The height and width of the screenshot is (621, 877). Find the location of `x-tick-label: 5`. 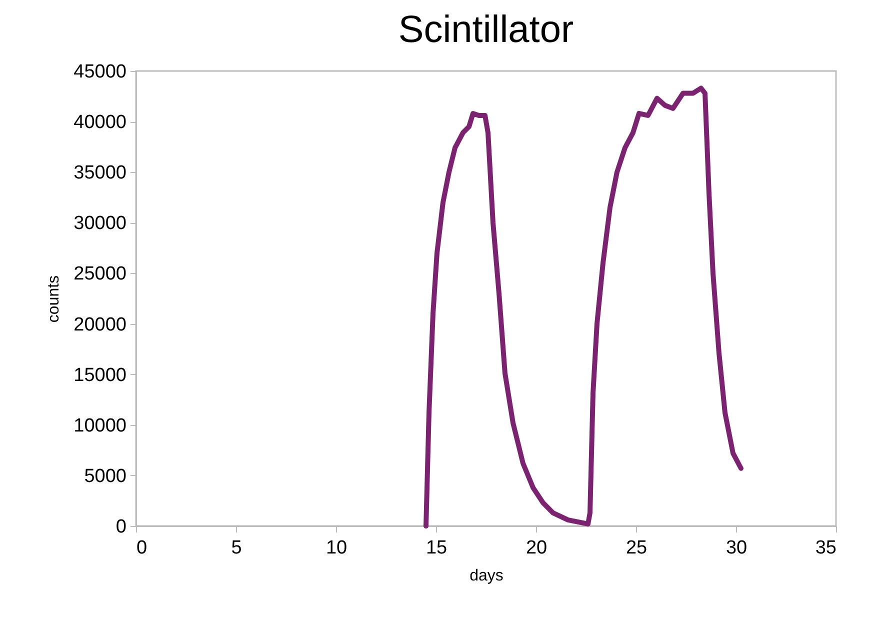

x-tick-label: 5 is located at coordinates (236, 548).